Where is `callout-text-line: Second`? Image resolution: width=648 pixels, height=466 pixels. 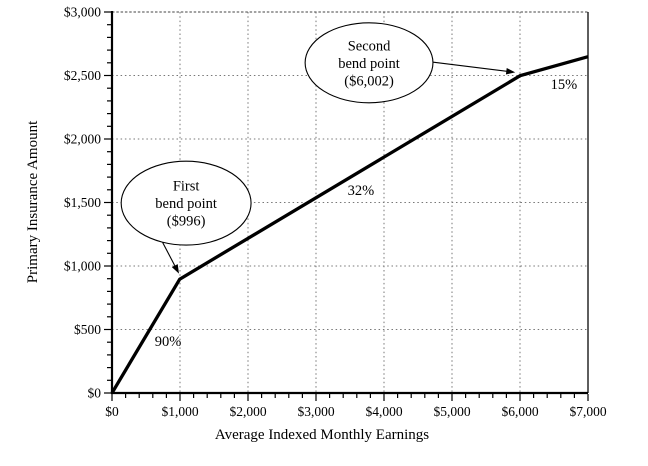 callout-text-line: Second is located at coordinates (369, 46).